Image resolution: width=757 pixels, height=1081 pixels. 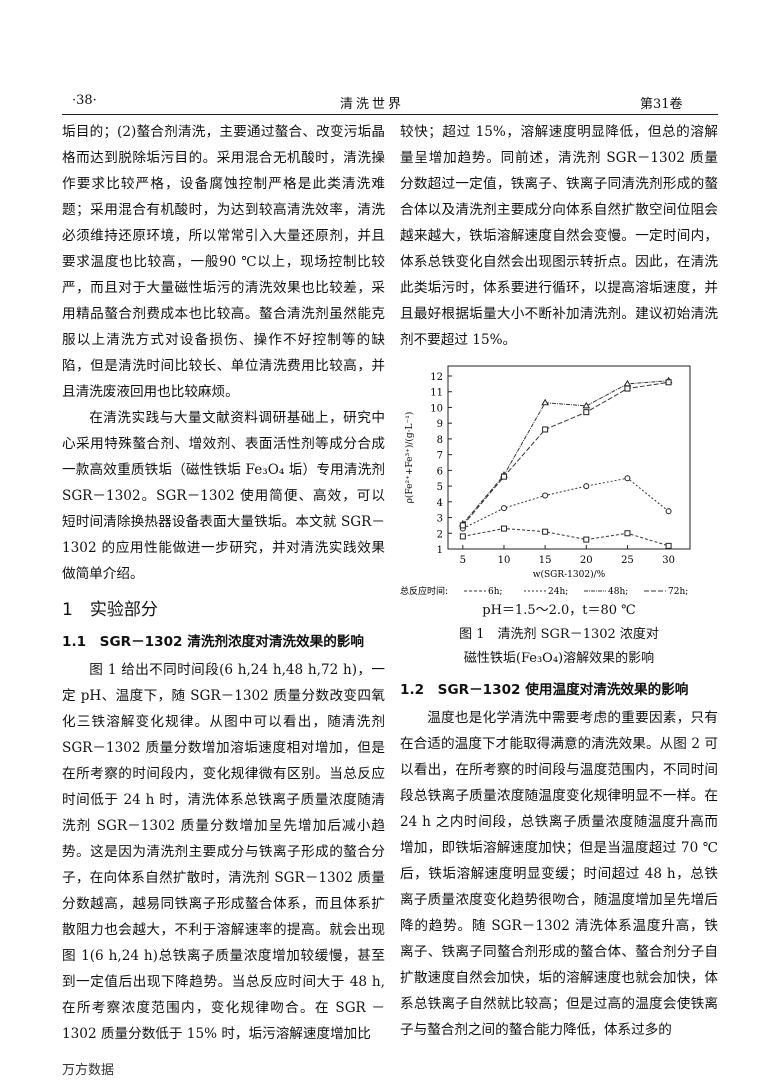 What do you see at coordinates (436, 377) in the screenshot?
I see `y-tick-label: 12` at bounding box center [436, 377].